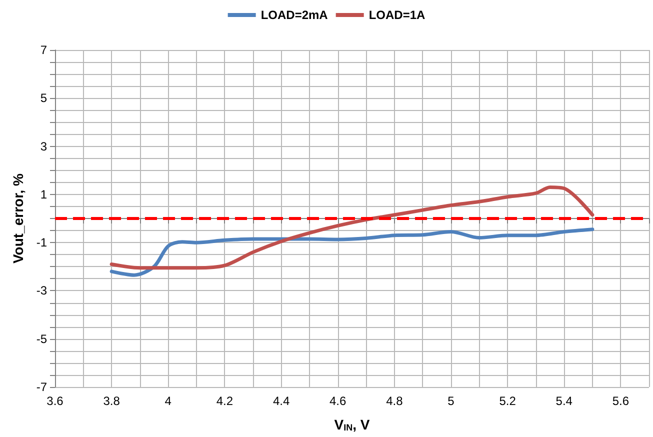  I want to click on x-tick-label: 4.8, so click(395, 401).